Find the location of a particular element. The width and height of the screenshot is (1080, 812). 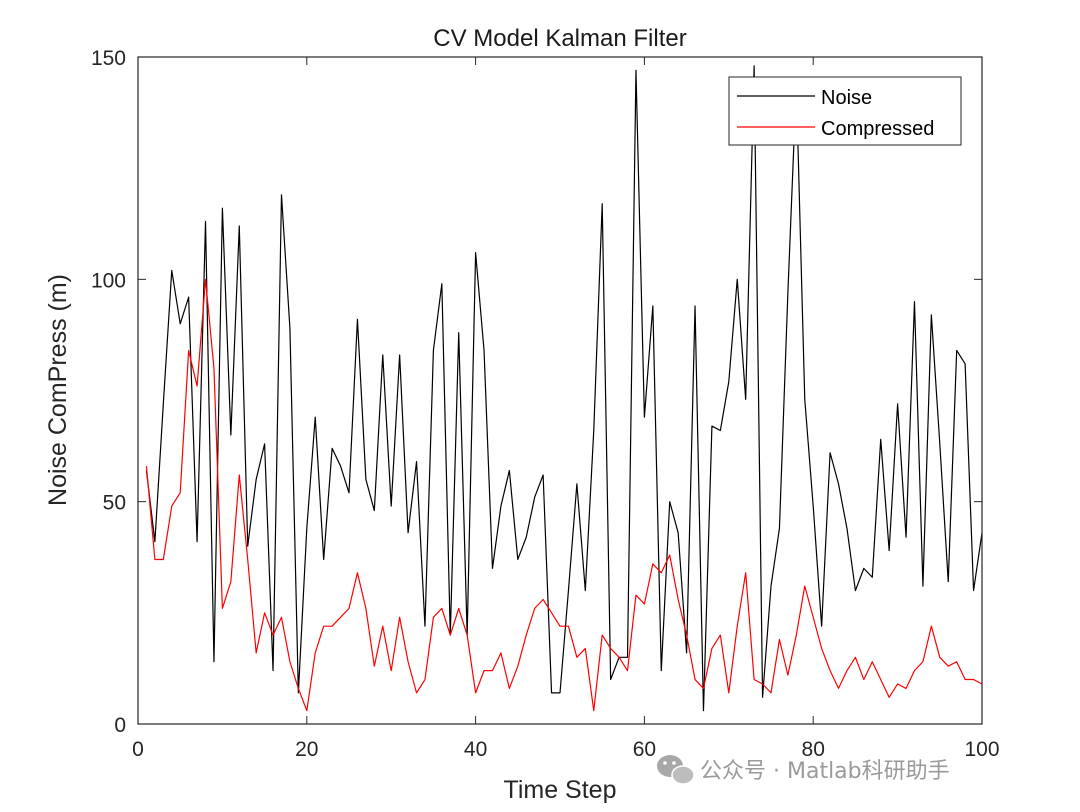

legend-label-compressed: Compressed is located at coordinates (877, 129).